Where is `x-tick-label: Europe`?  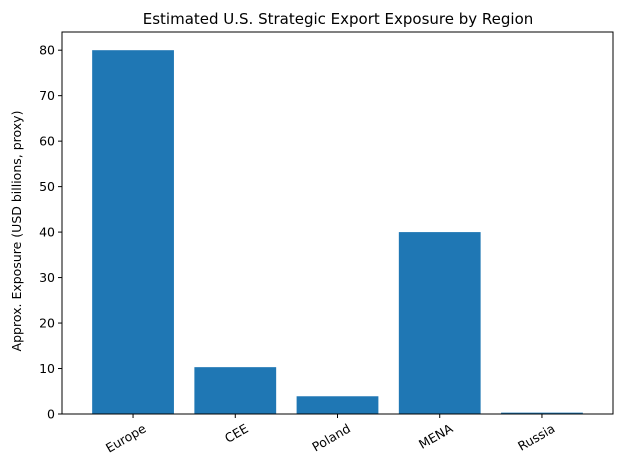 x-tick-label: Europe is located at coordinates (126, 437).